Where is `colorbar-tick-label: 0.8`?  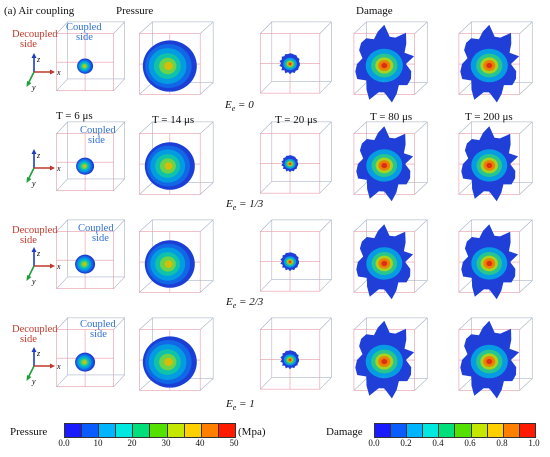 colorbar-tick-label: 0.8 is located at coordinates (502, 443).